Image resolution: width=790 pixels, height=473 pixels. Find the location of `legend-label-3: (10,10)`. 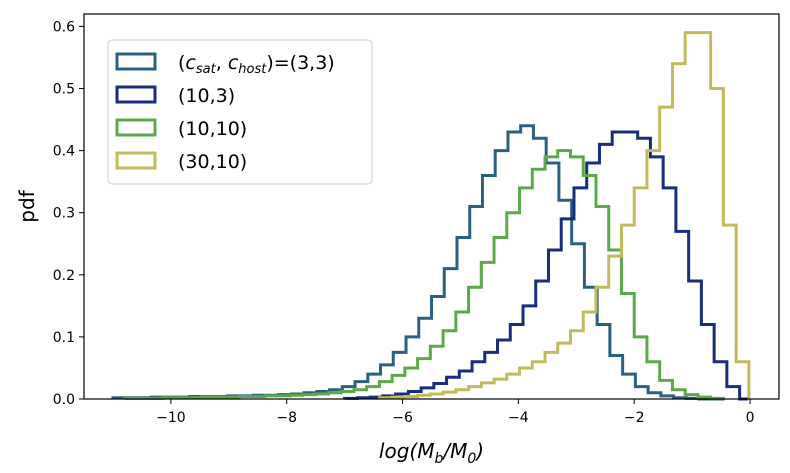

legend-label-3: (10,10) is located at coordinates (212, 129).